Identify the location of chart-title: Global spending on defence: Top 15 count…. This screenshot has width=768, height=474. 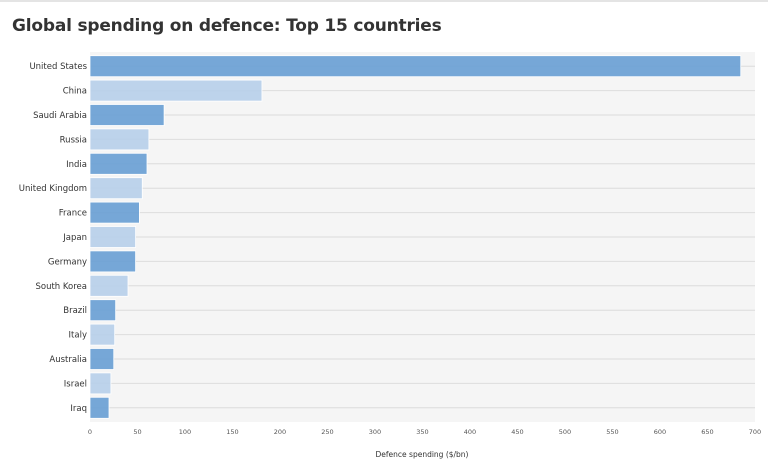
(227, 26).